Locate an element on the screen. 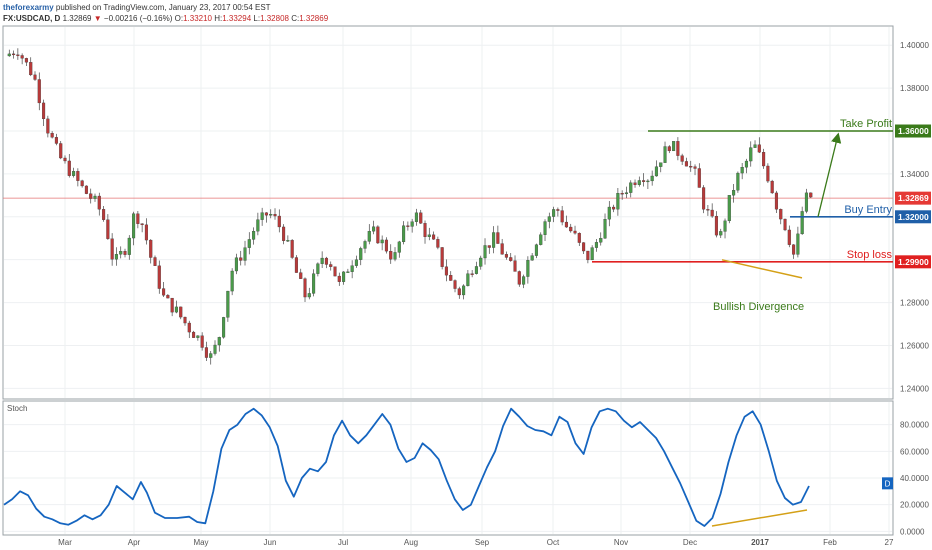 The width and height of the screenshot is (932, 550). price-tick-label: 1.34000 is located at coordinates (914, 174).